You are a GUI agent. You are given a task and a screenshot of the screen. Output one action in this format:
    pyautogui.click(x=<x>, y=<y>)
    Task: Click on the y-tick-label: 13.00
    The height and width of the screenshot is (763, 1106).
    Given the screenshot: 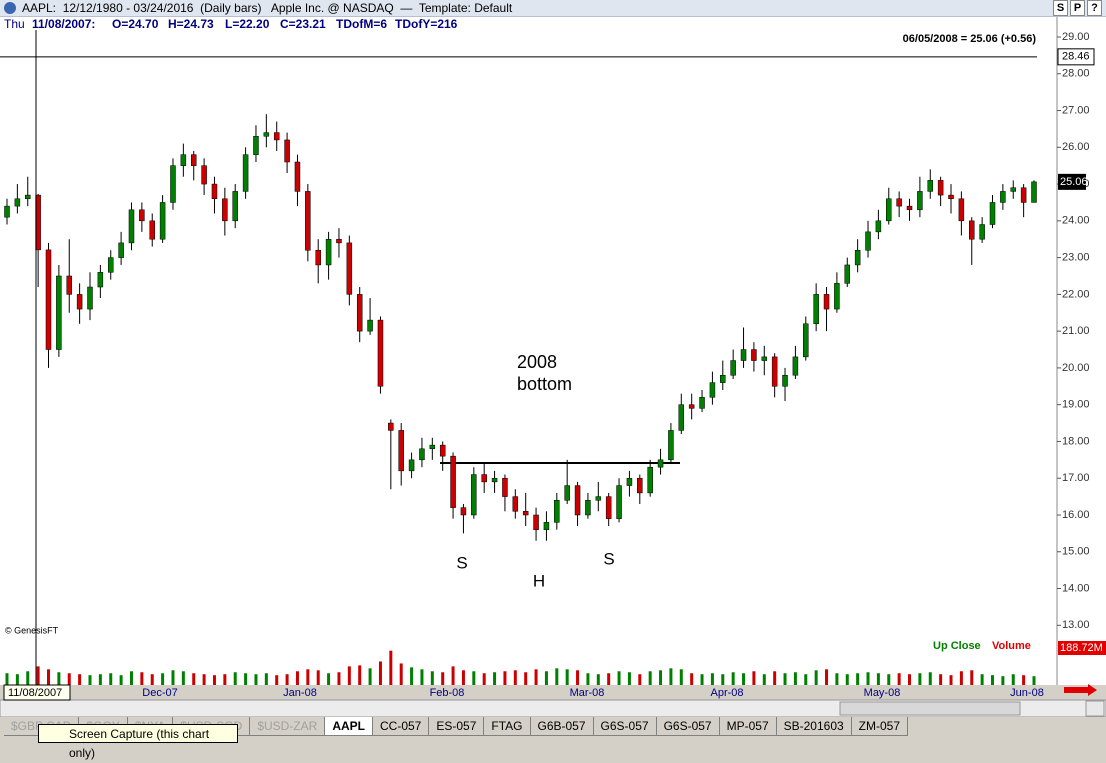 What is the action you would take?
    pyautogui.click(x=1076, y=625)
    